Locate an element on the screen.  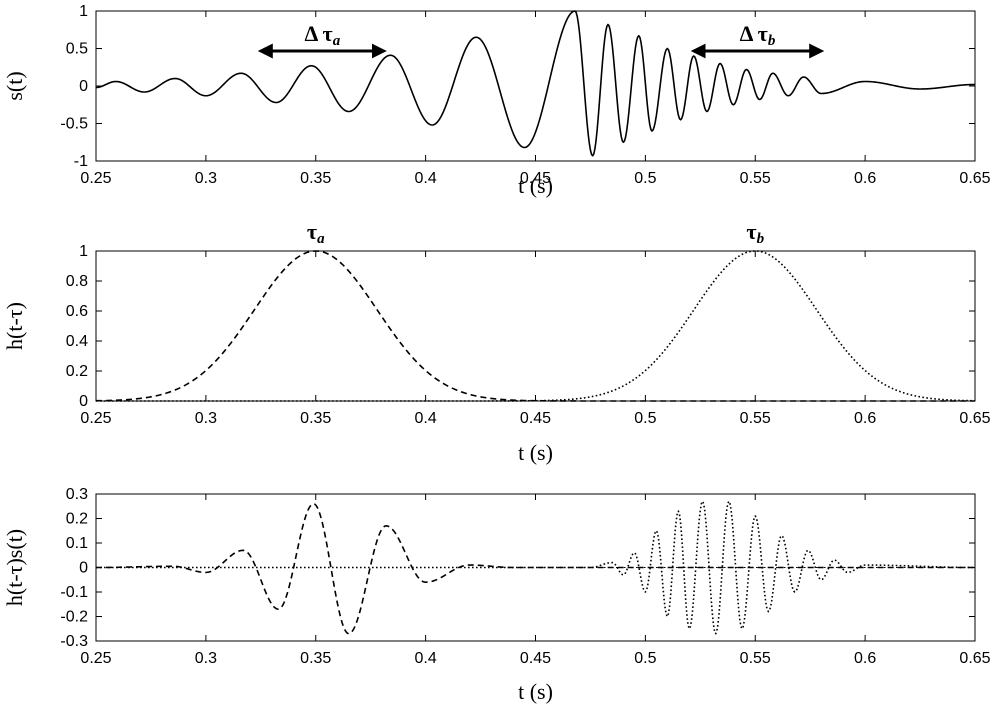
y-tick-label: -1 is located at coordinates (81, 161).